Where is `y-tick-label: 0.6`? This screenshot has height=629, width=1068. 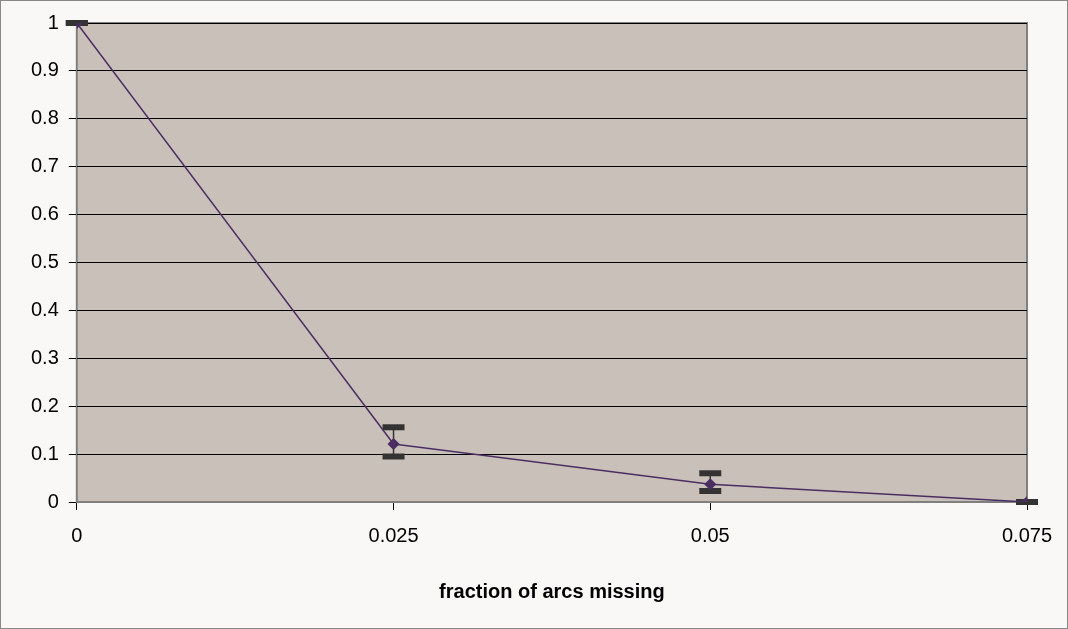 y-tick-label: 0.6 is located at coordinates (44, 213).